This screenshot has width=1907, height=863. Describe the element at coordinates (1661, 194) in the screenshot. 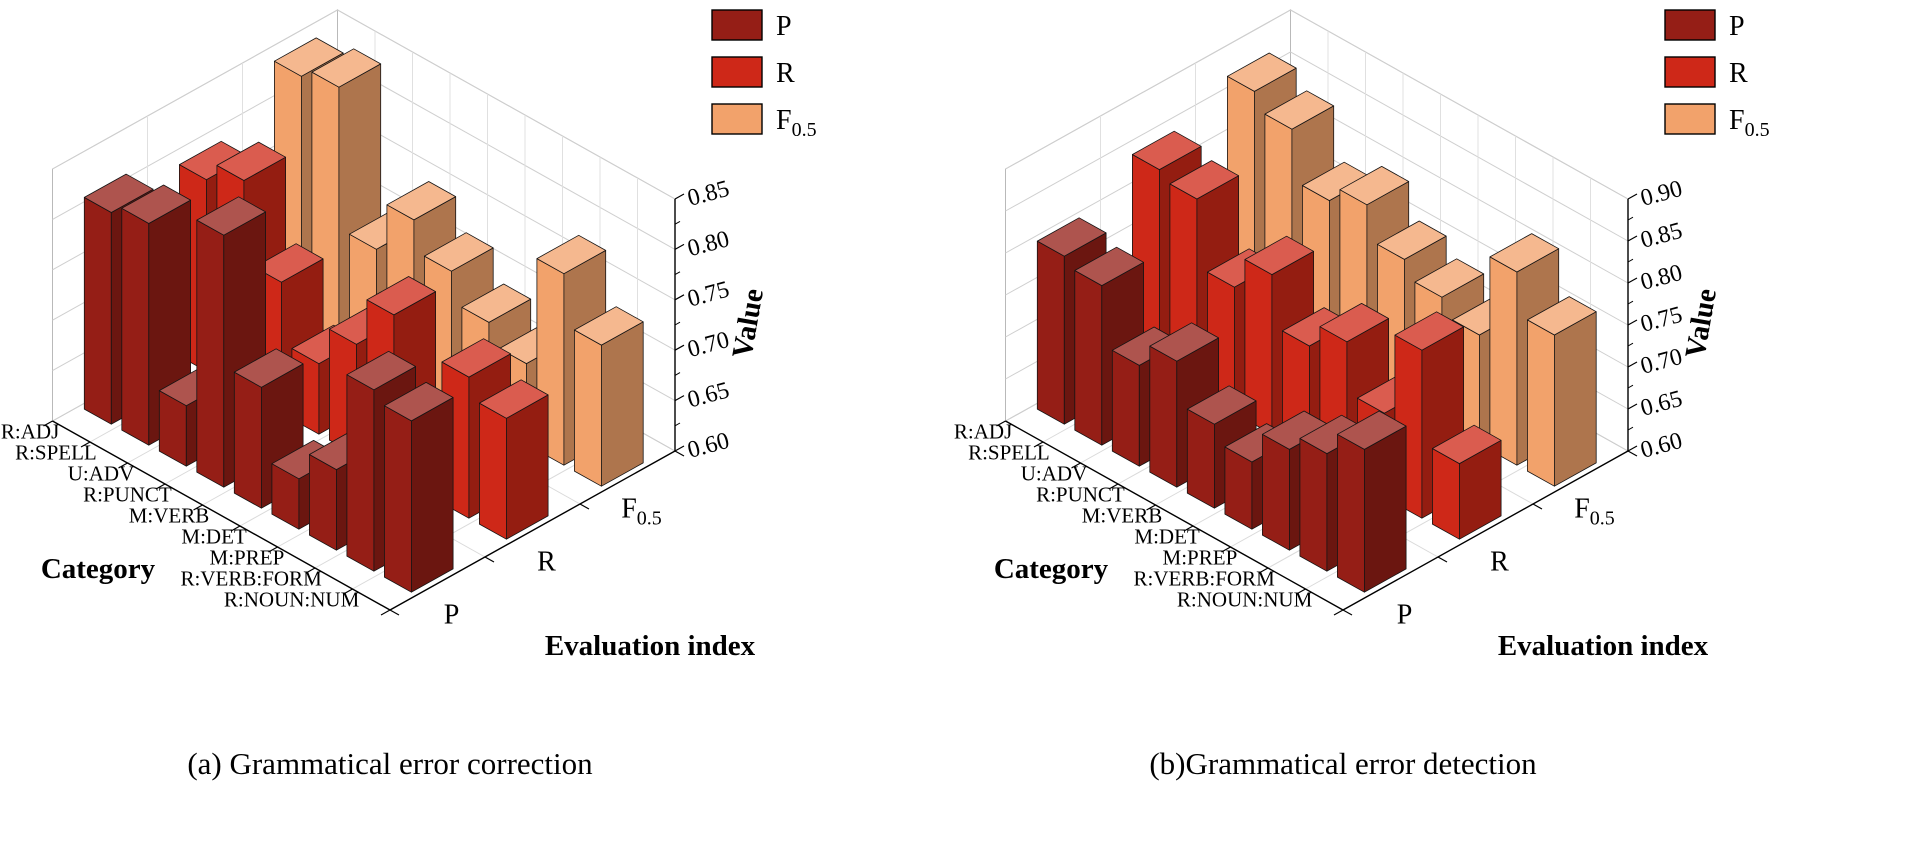

I see `value-tick-label: 0.90` at that location.